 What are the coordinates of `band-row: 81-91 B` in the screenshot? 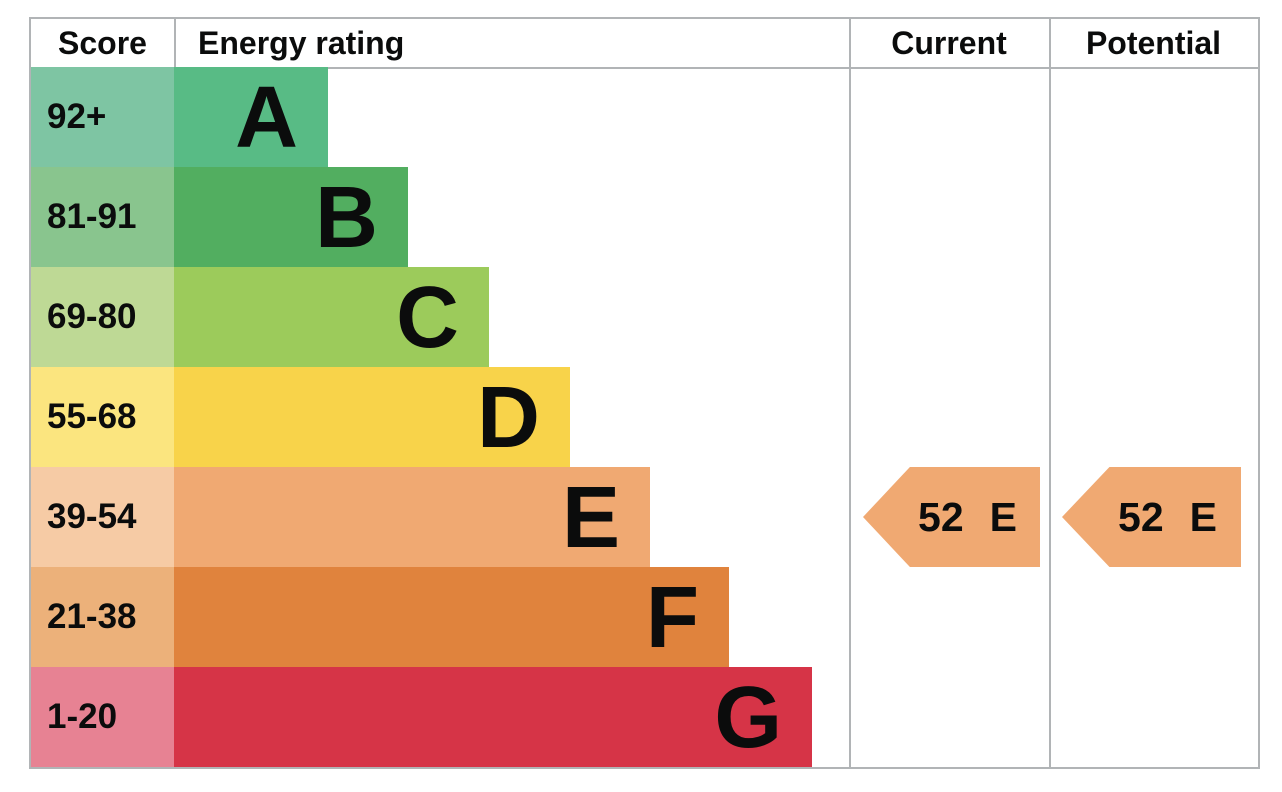 It's located at (644, 217).